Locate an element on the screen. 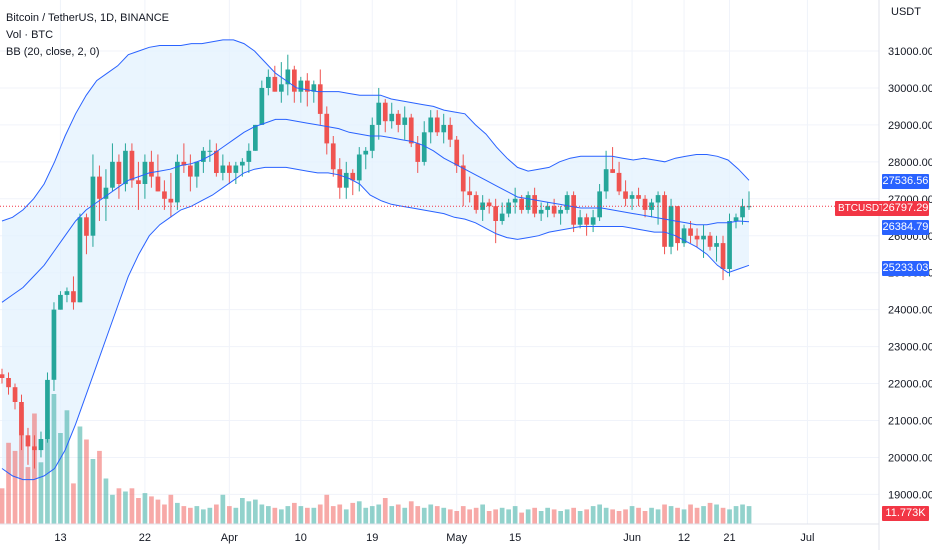 This screenshot has width=932, height=550. date-tick-label: Jul is located at coordinates (807, 538).